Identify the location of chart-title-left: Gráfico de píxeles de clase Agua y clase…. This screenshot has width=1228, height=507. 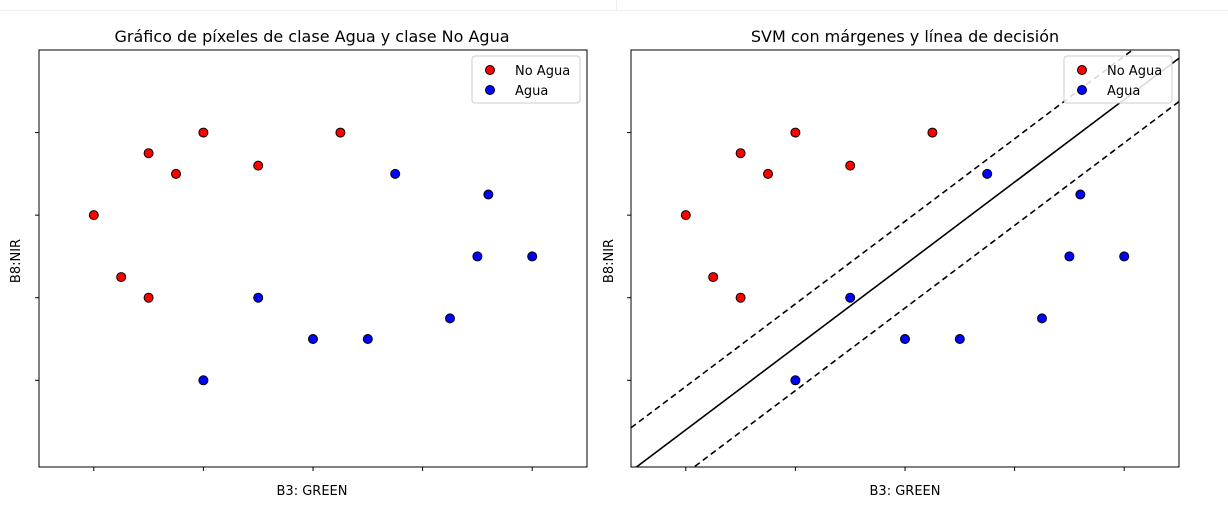
(311, 36).